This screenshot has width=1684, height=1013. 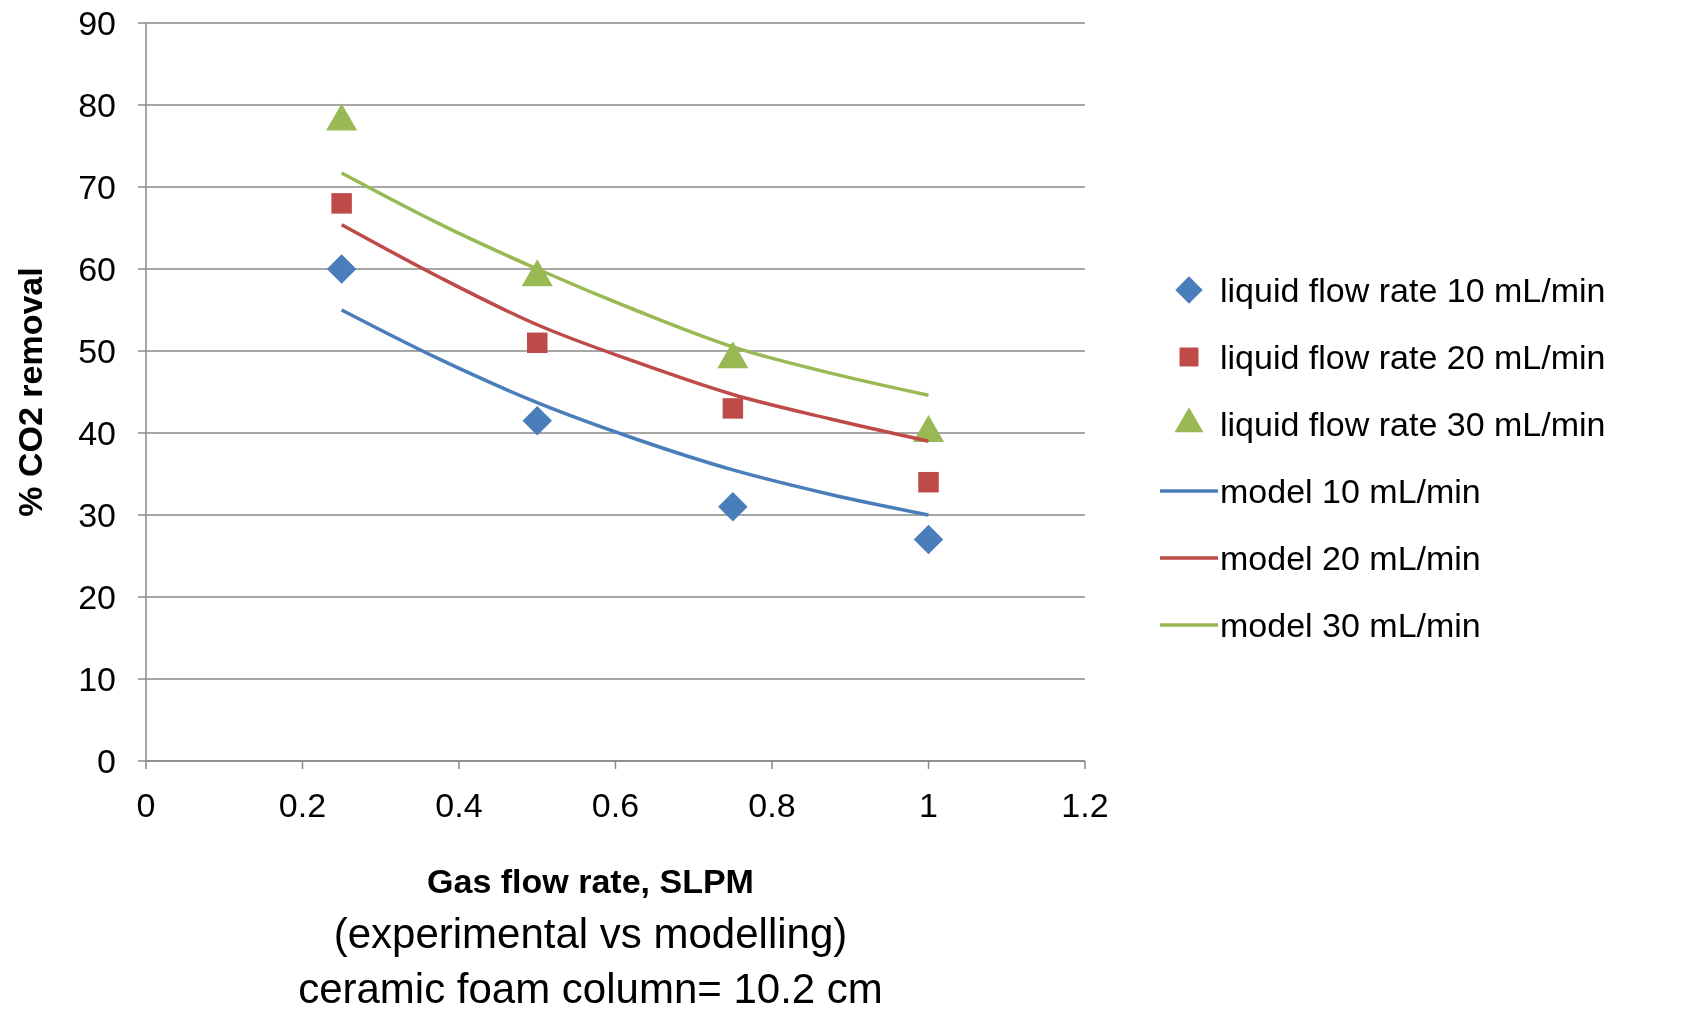 What do you see at coordinates (590, 988) in the screenshot?
I see `text: ceramic foam column= 10.2 cm` at bounding box center [590, 988].